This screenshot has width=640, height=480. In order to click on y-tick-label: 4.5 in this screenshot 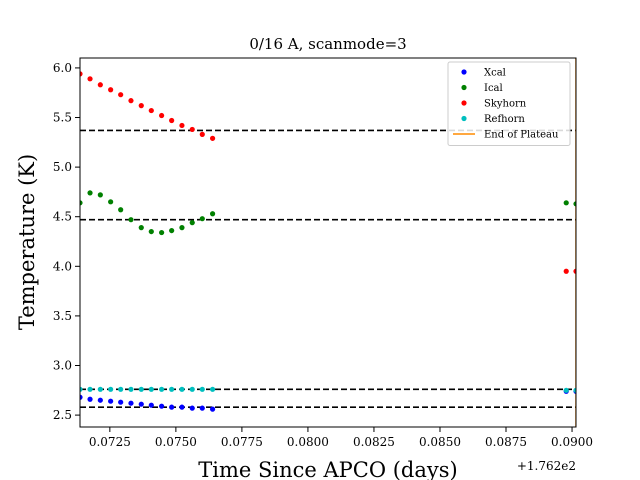, I will do `click(62, 217)`.